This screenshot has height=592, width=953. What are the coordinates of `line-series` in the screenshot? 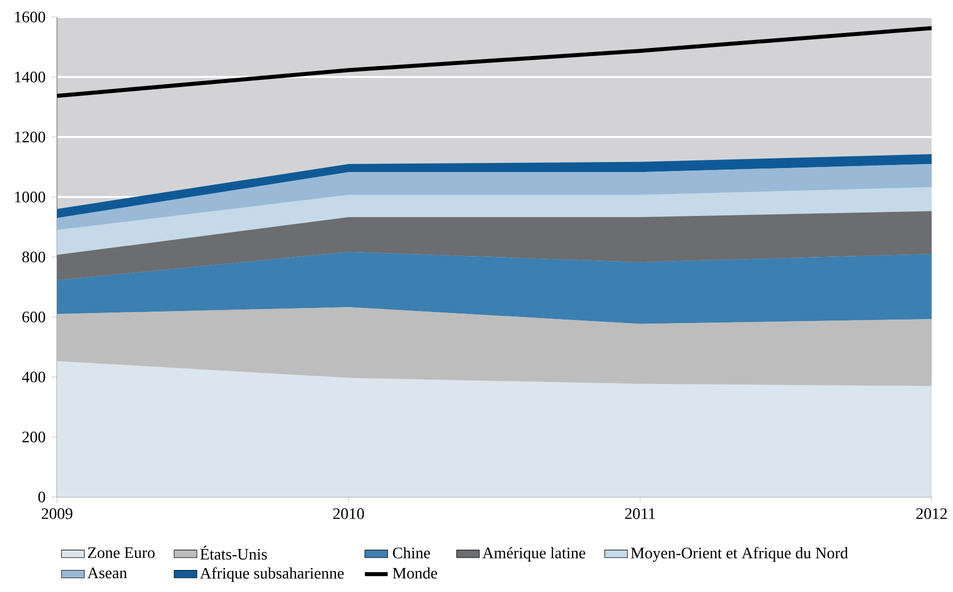 It's located at (494, 62).